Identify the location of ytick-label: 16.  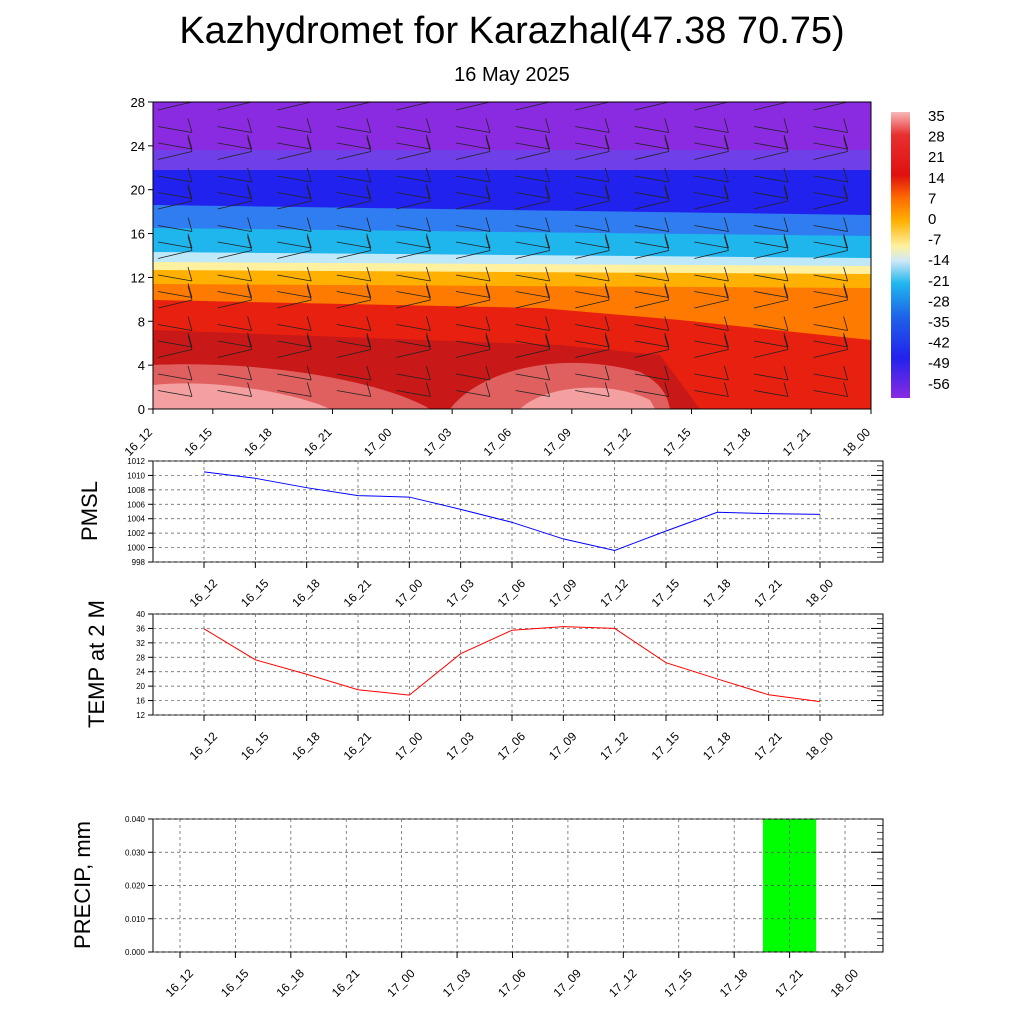
(138, 234).